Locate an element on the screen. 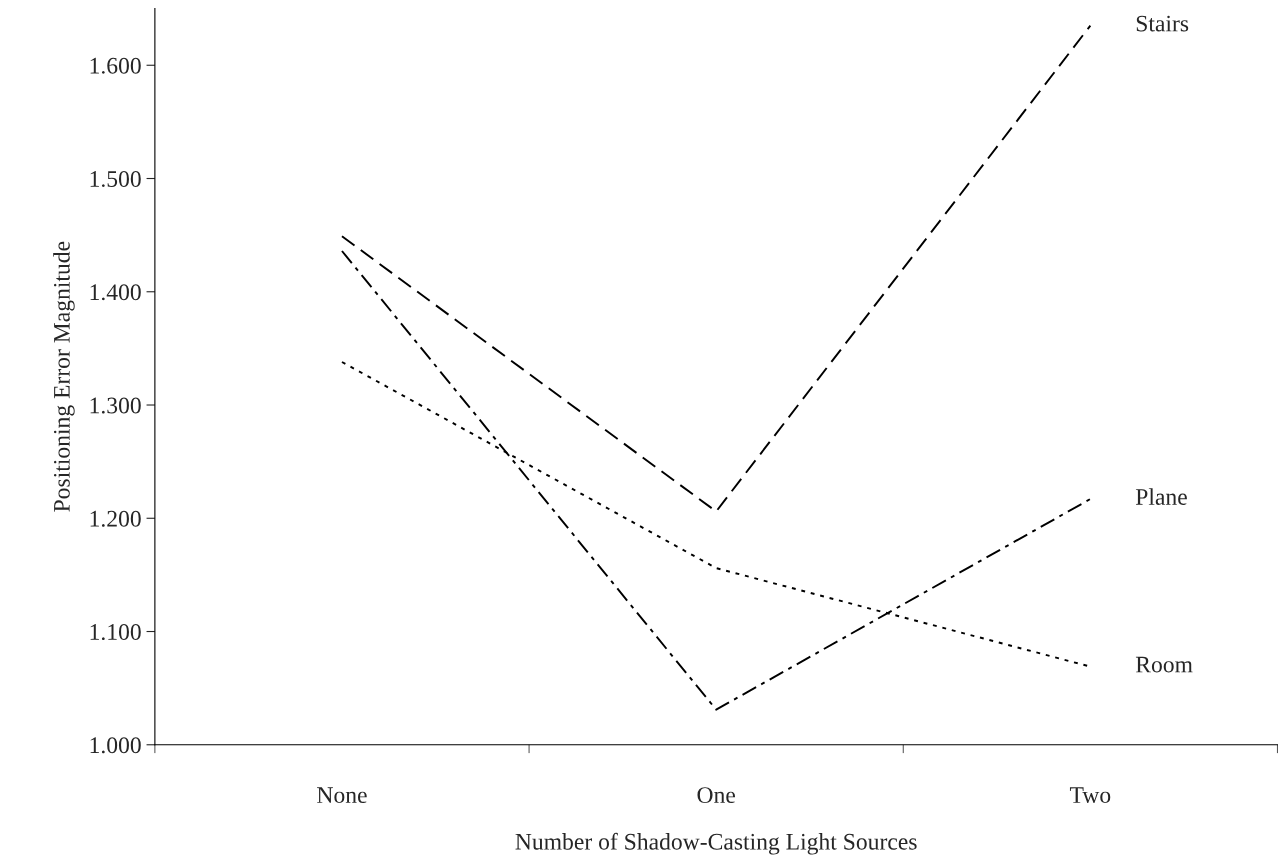 The height and width of the screenshot is (863, 1280). series-label: Plane is located at coordinates (1161, 496).